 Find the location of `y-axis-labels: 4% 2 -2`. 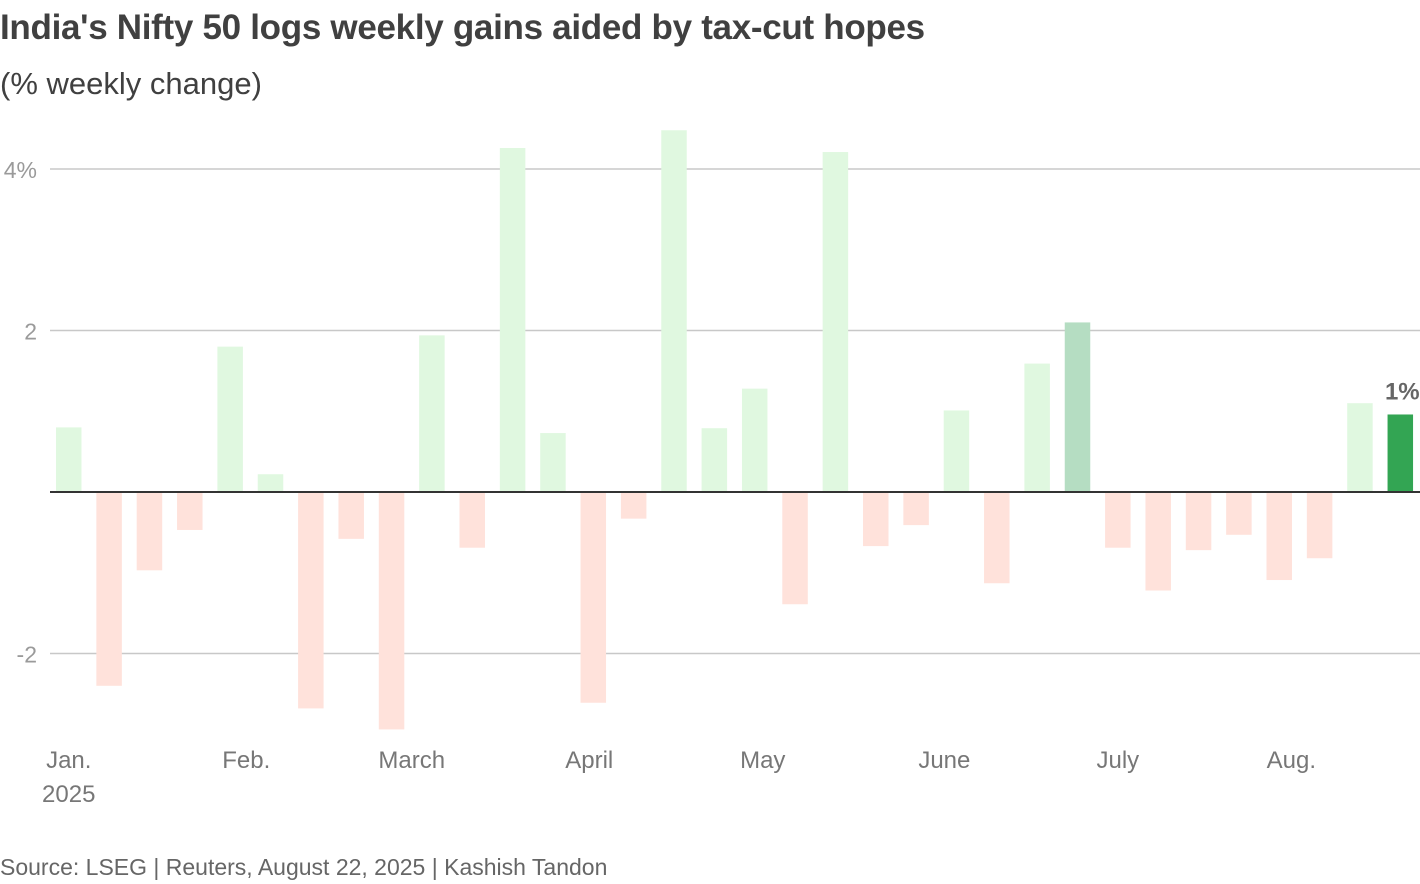

y-axis-labels: 4% 2 -2 is located at coordinates (20, 412).